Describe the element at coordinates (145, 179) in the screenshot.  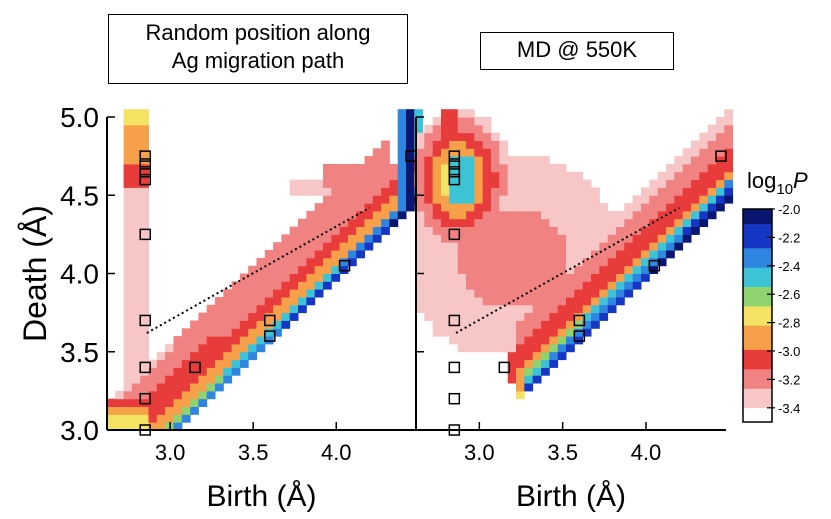
I see `left-marker-square` at that location.